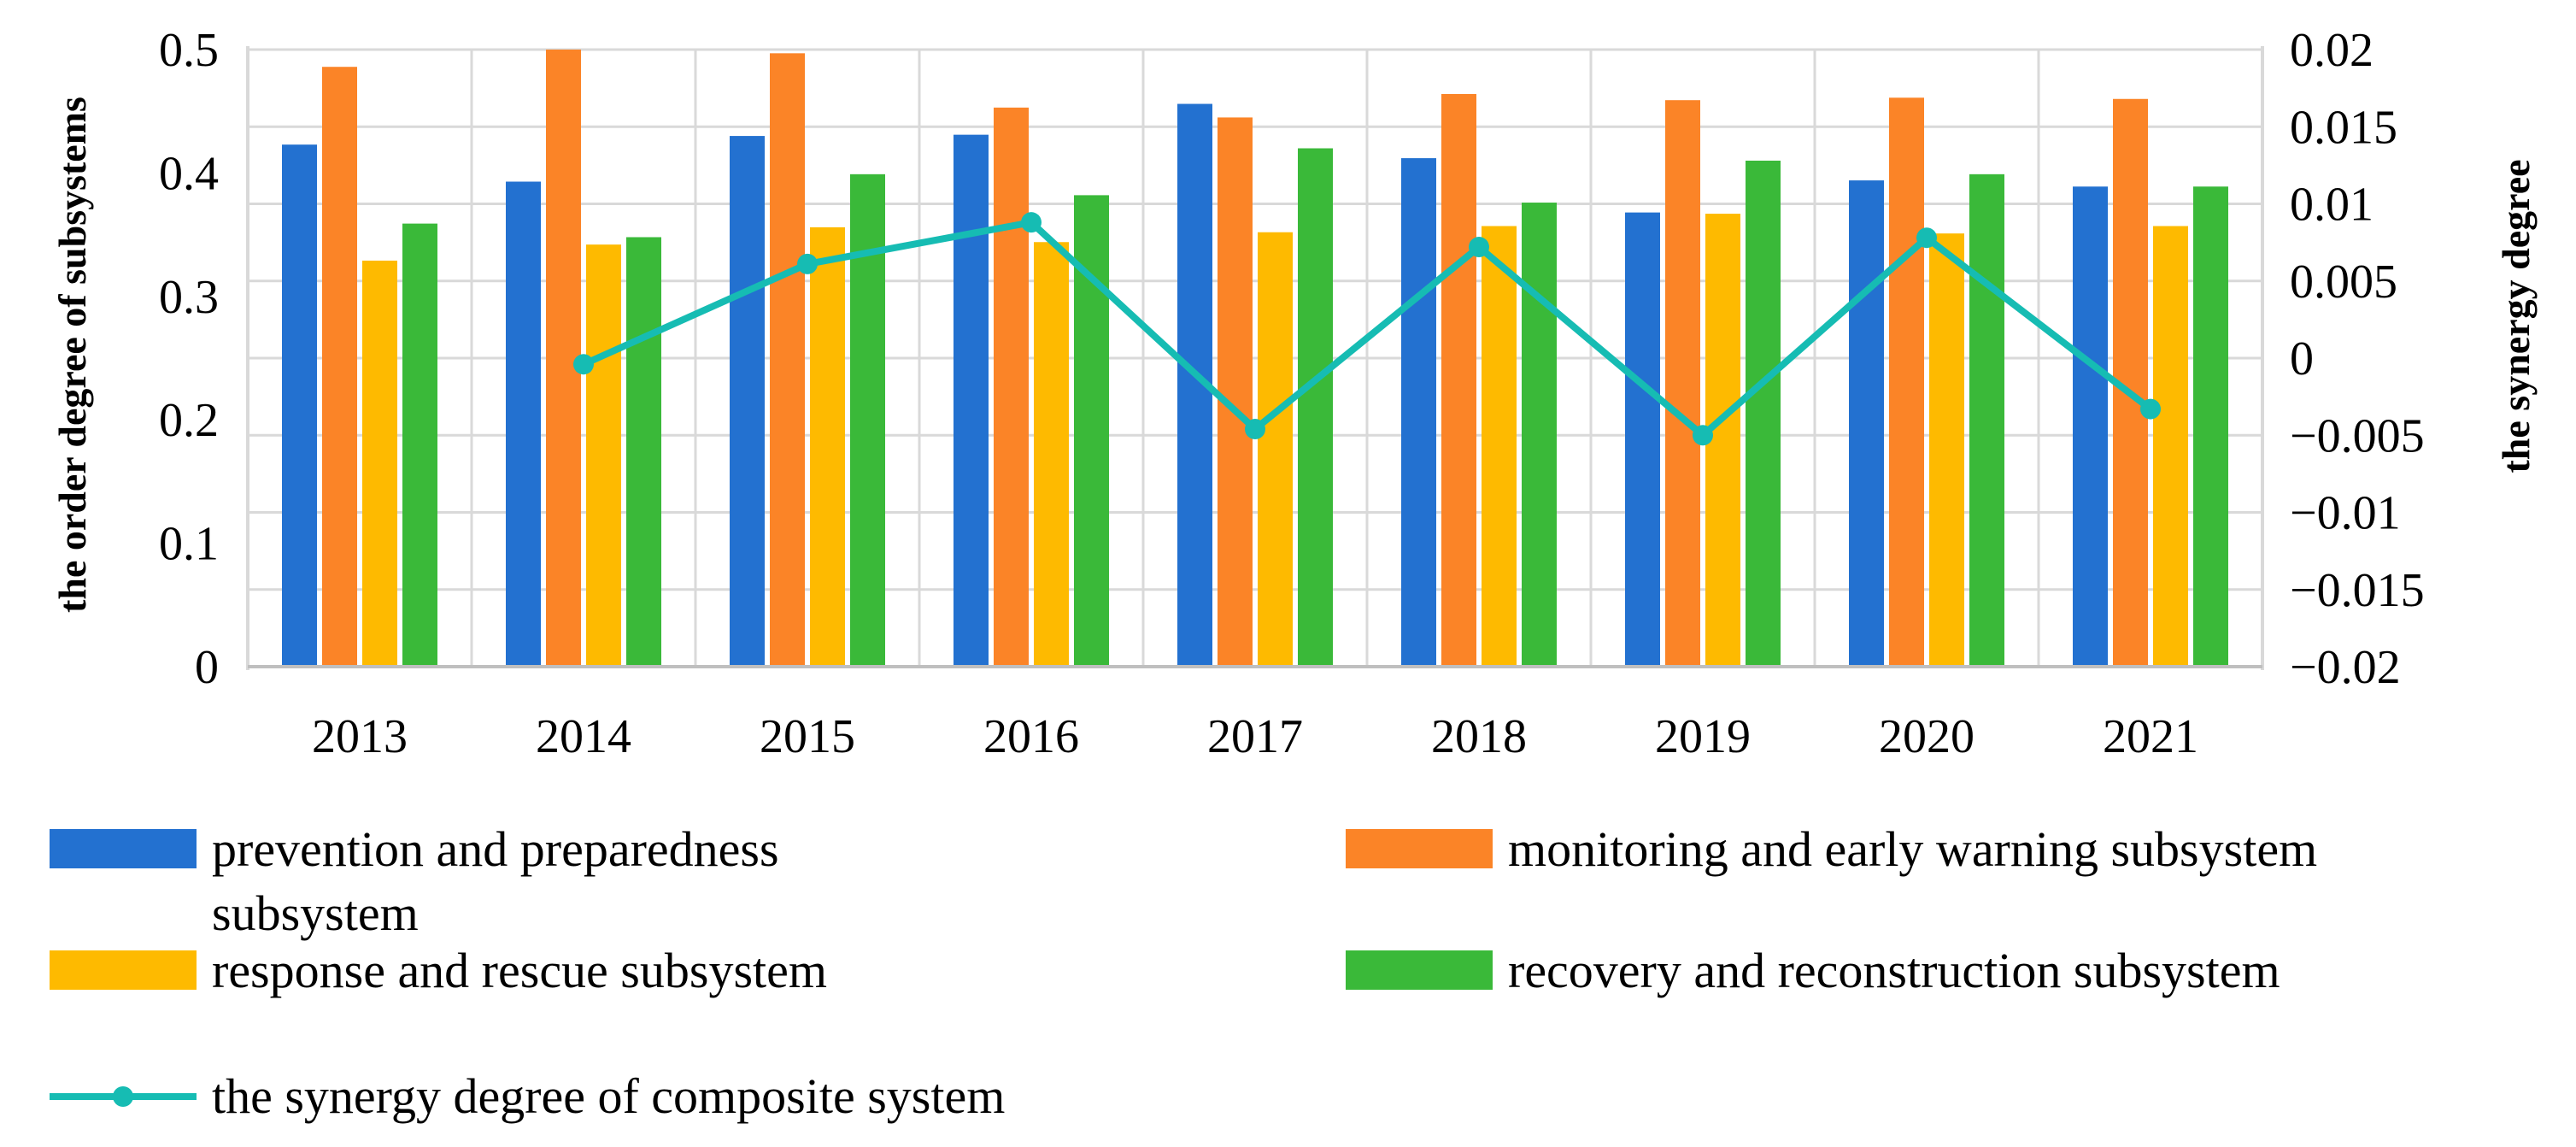 The height and width of the screenshot is (1147, 2576). I want to click on x-tick-label-2014: 2014, so click(583, 736).